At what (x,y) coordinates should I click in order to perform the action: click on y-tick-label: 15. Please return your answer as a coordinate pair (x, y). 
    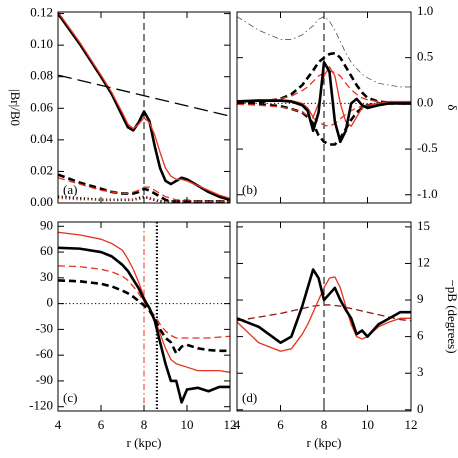
    Looking at the image, I should click on (423, 225).